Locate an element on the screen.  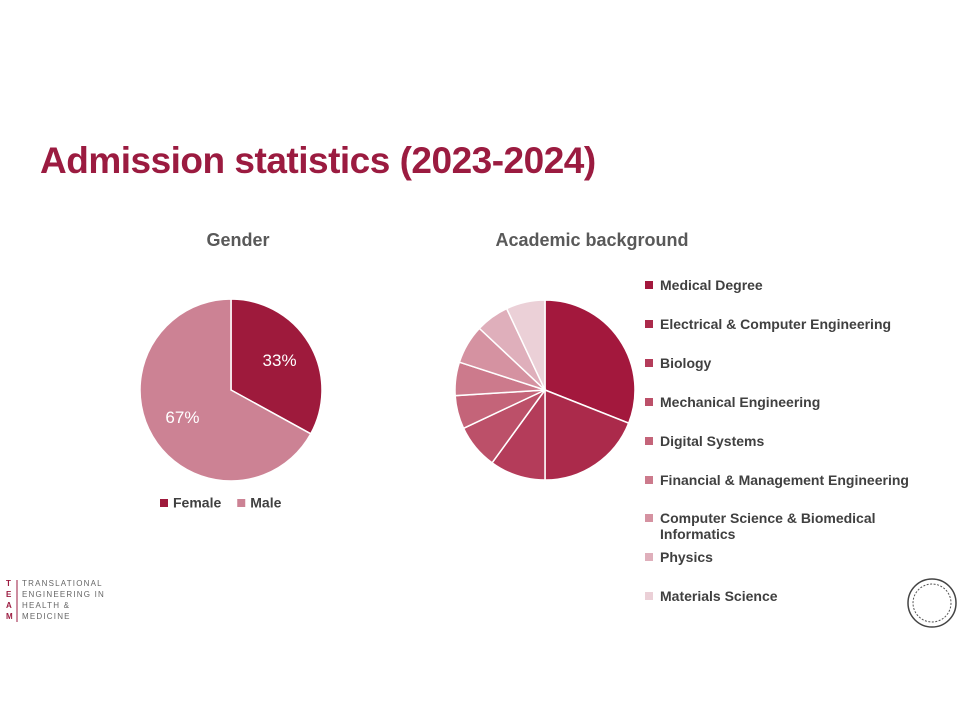
logo-text: TRANSLATIONAL is located at coordinates (62, 583).